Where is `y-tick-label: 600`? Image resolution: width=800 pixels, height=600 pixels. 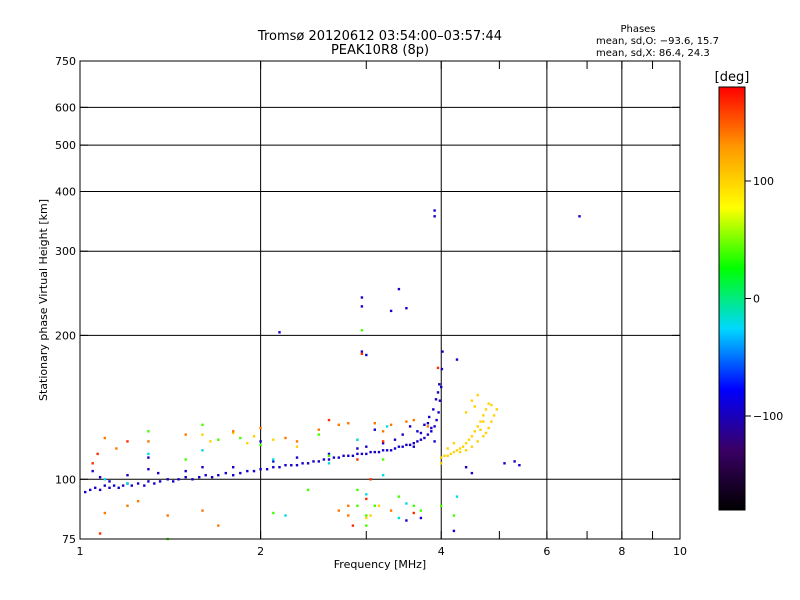
y-tick-label: 600 is located at coordinates (65, 107).